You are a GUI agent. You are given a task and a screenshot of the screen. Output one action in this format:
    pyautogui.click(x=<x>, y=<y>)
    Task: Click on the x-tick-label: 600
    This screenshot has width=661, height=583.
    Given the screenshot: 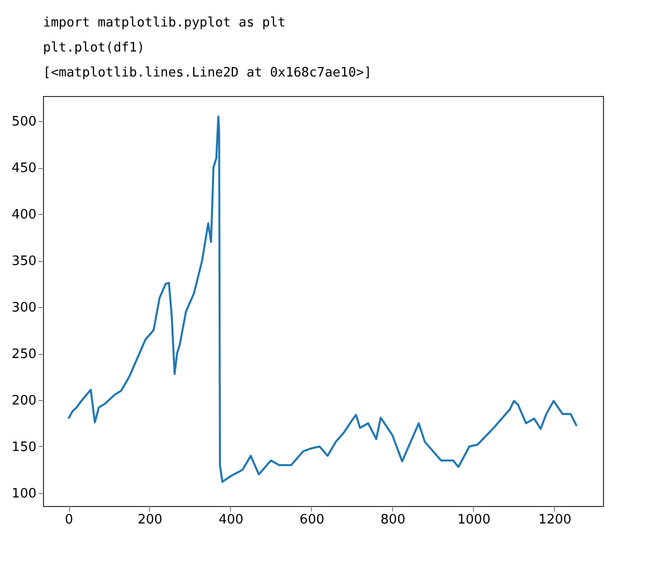 What is the action you would take?
    pyautogui.click(x=312, y=520)
    